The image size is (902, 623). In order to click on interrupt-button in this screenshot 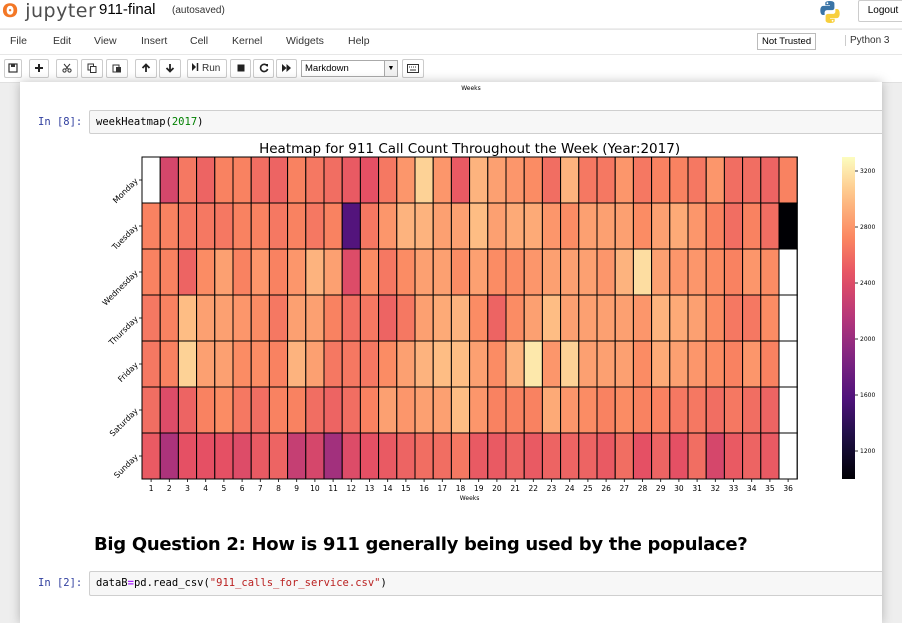, I will do `click(240, 68)`.